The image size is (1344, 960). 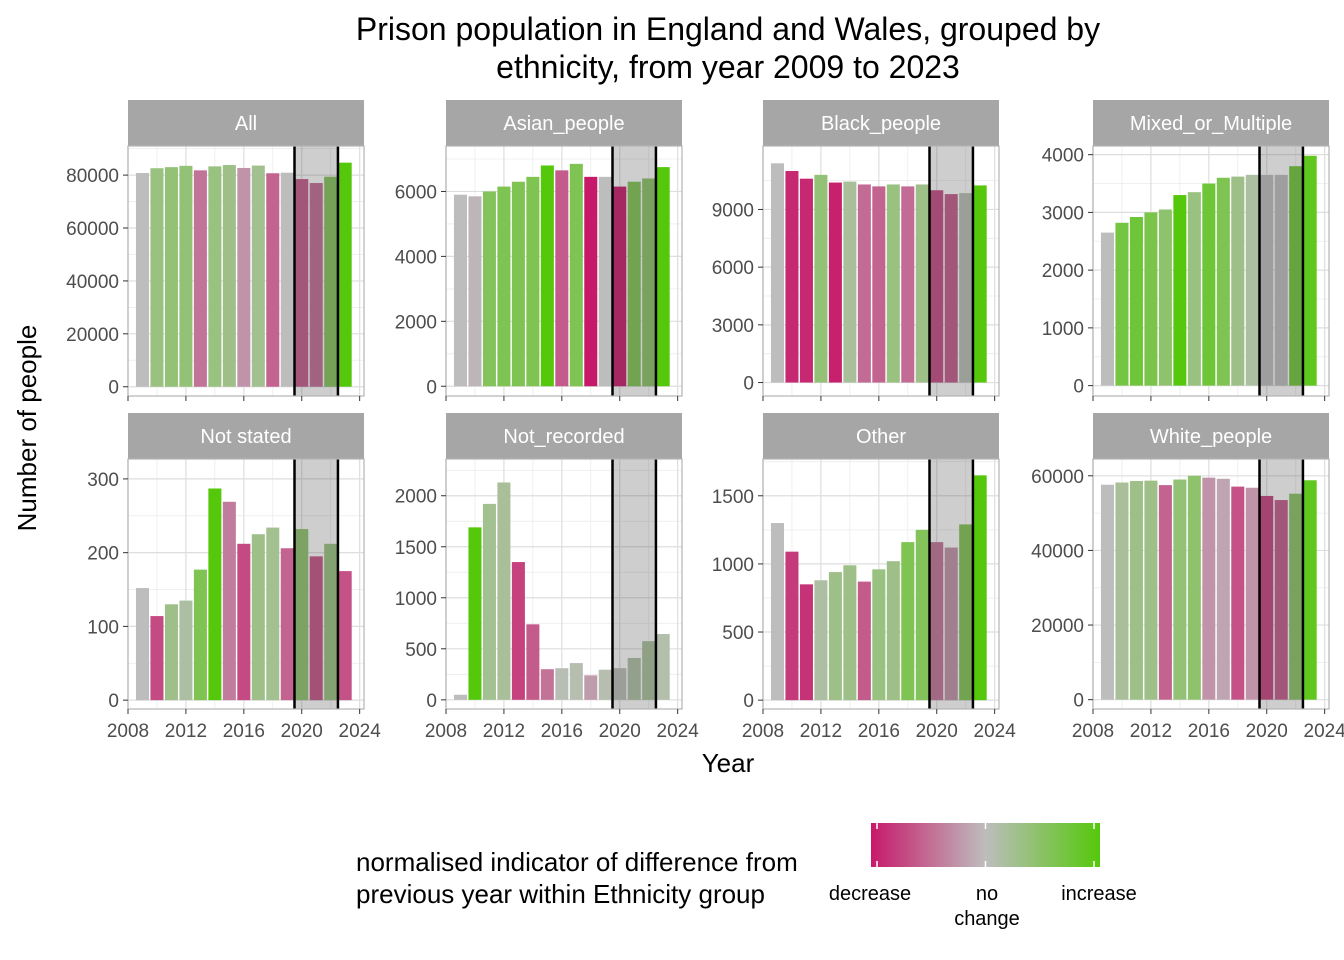 I want to click on legend-label-line: decrease, so click(x=870, y=894).